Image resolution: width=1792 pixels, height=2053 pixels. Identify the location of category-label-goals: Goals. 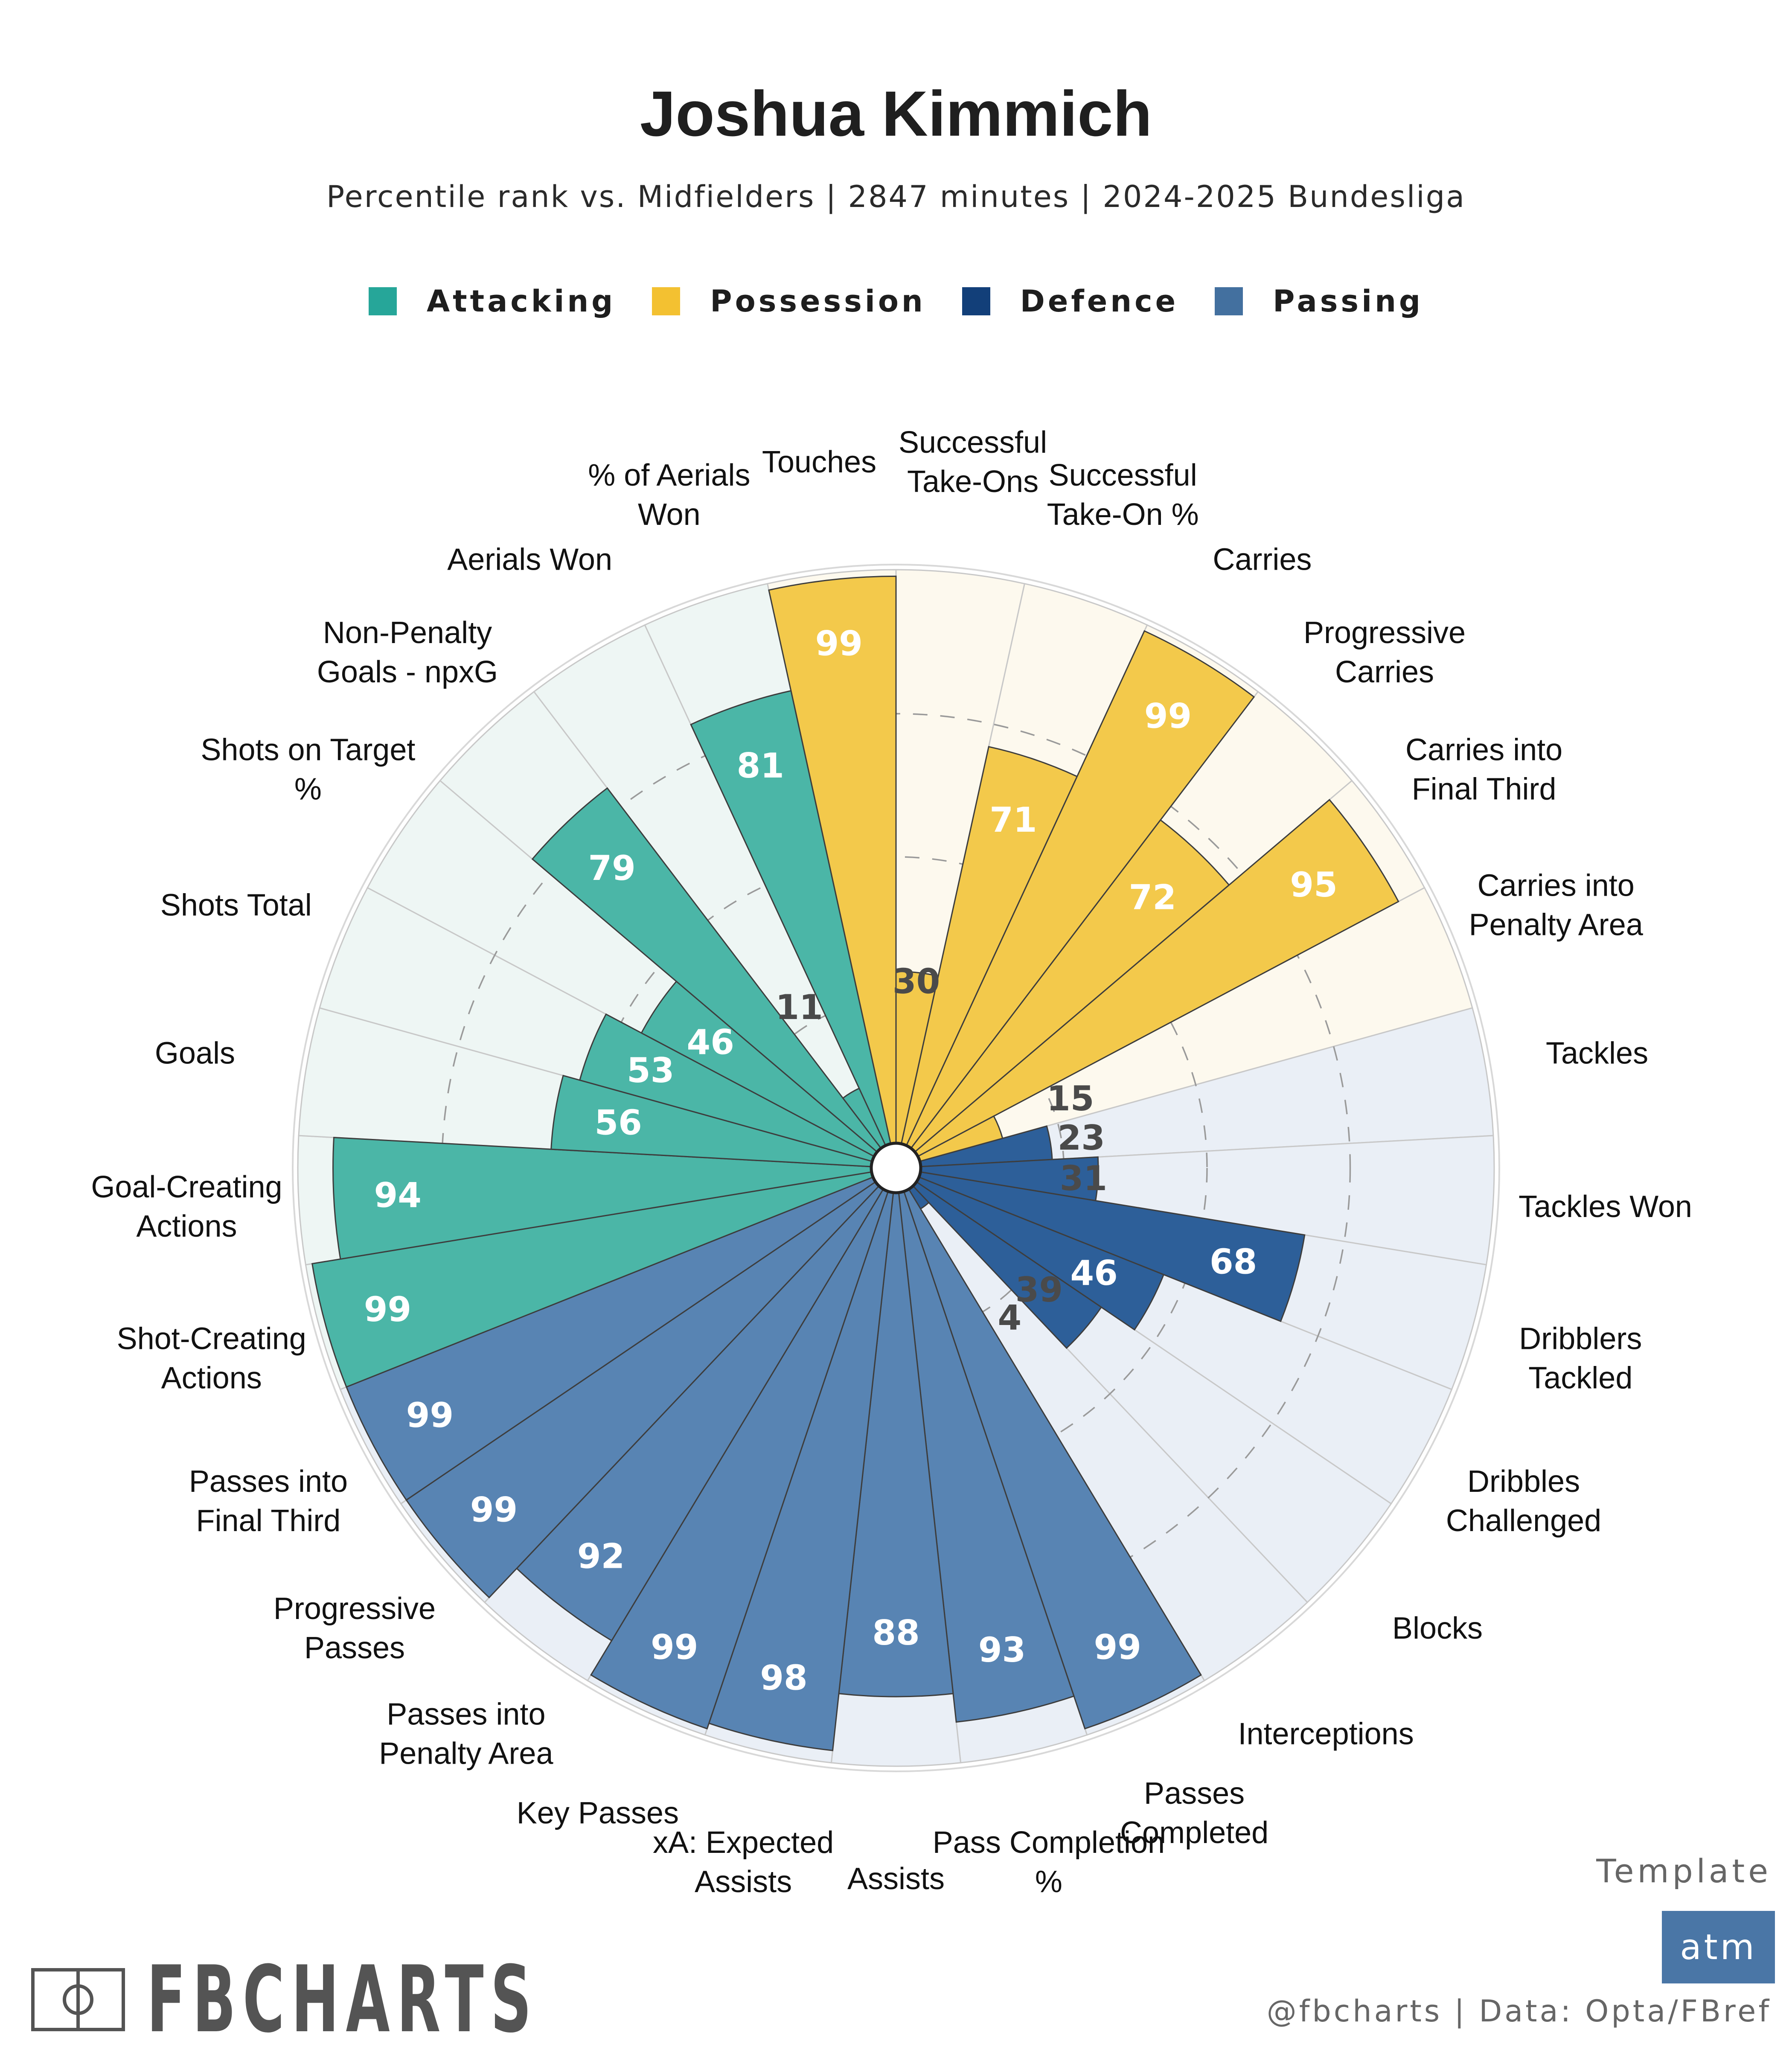
(195, 1054).